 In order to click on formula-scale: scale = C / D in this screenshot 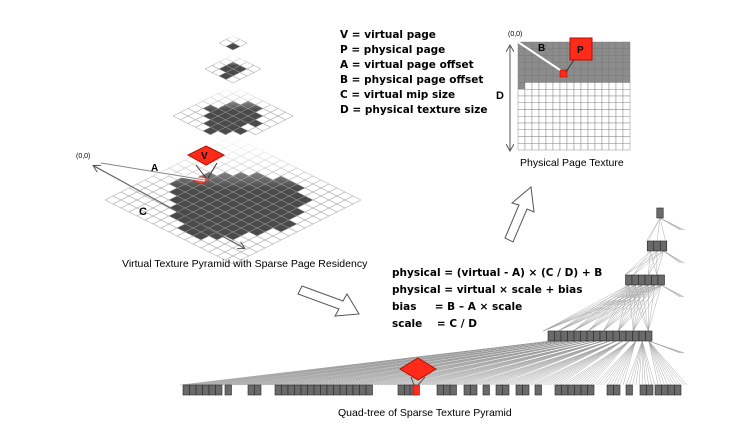, I will do `click(434, 324)`.